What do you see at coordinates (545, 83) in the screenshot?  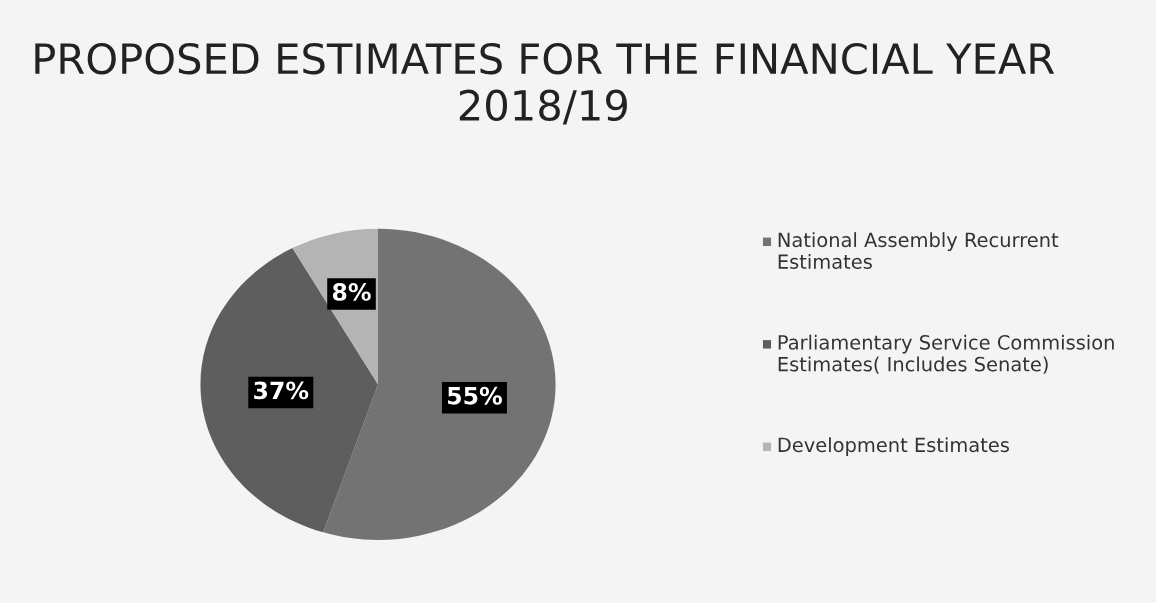 I see `chart-title: PROPOSED ESTIMATES FOR THE FINANCIAL YEAR 2018/19` at bounding box center [545, 83].